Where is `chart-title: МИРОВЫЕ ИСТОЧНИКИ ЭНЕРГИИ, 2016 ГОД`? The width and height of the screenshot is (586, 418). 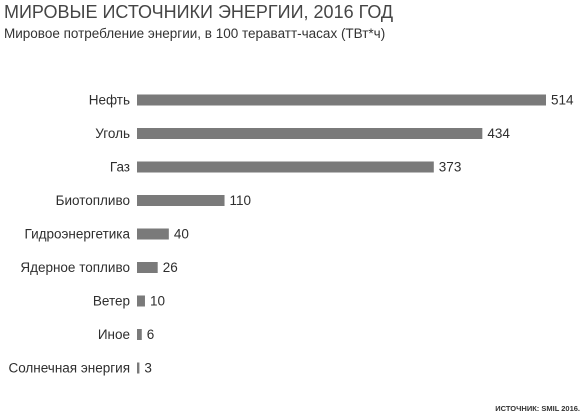
chart-title: МИРОВЫЕ ИСТОЧНИКИ ЭНЕРГИИ, 2016 ГОД is located at coordinates (199, 12).